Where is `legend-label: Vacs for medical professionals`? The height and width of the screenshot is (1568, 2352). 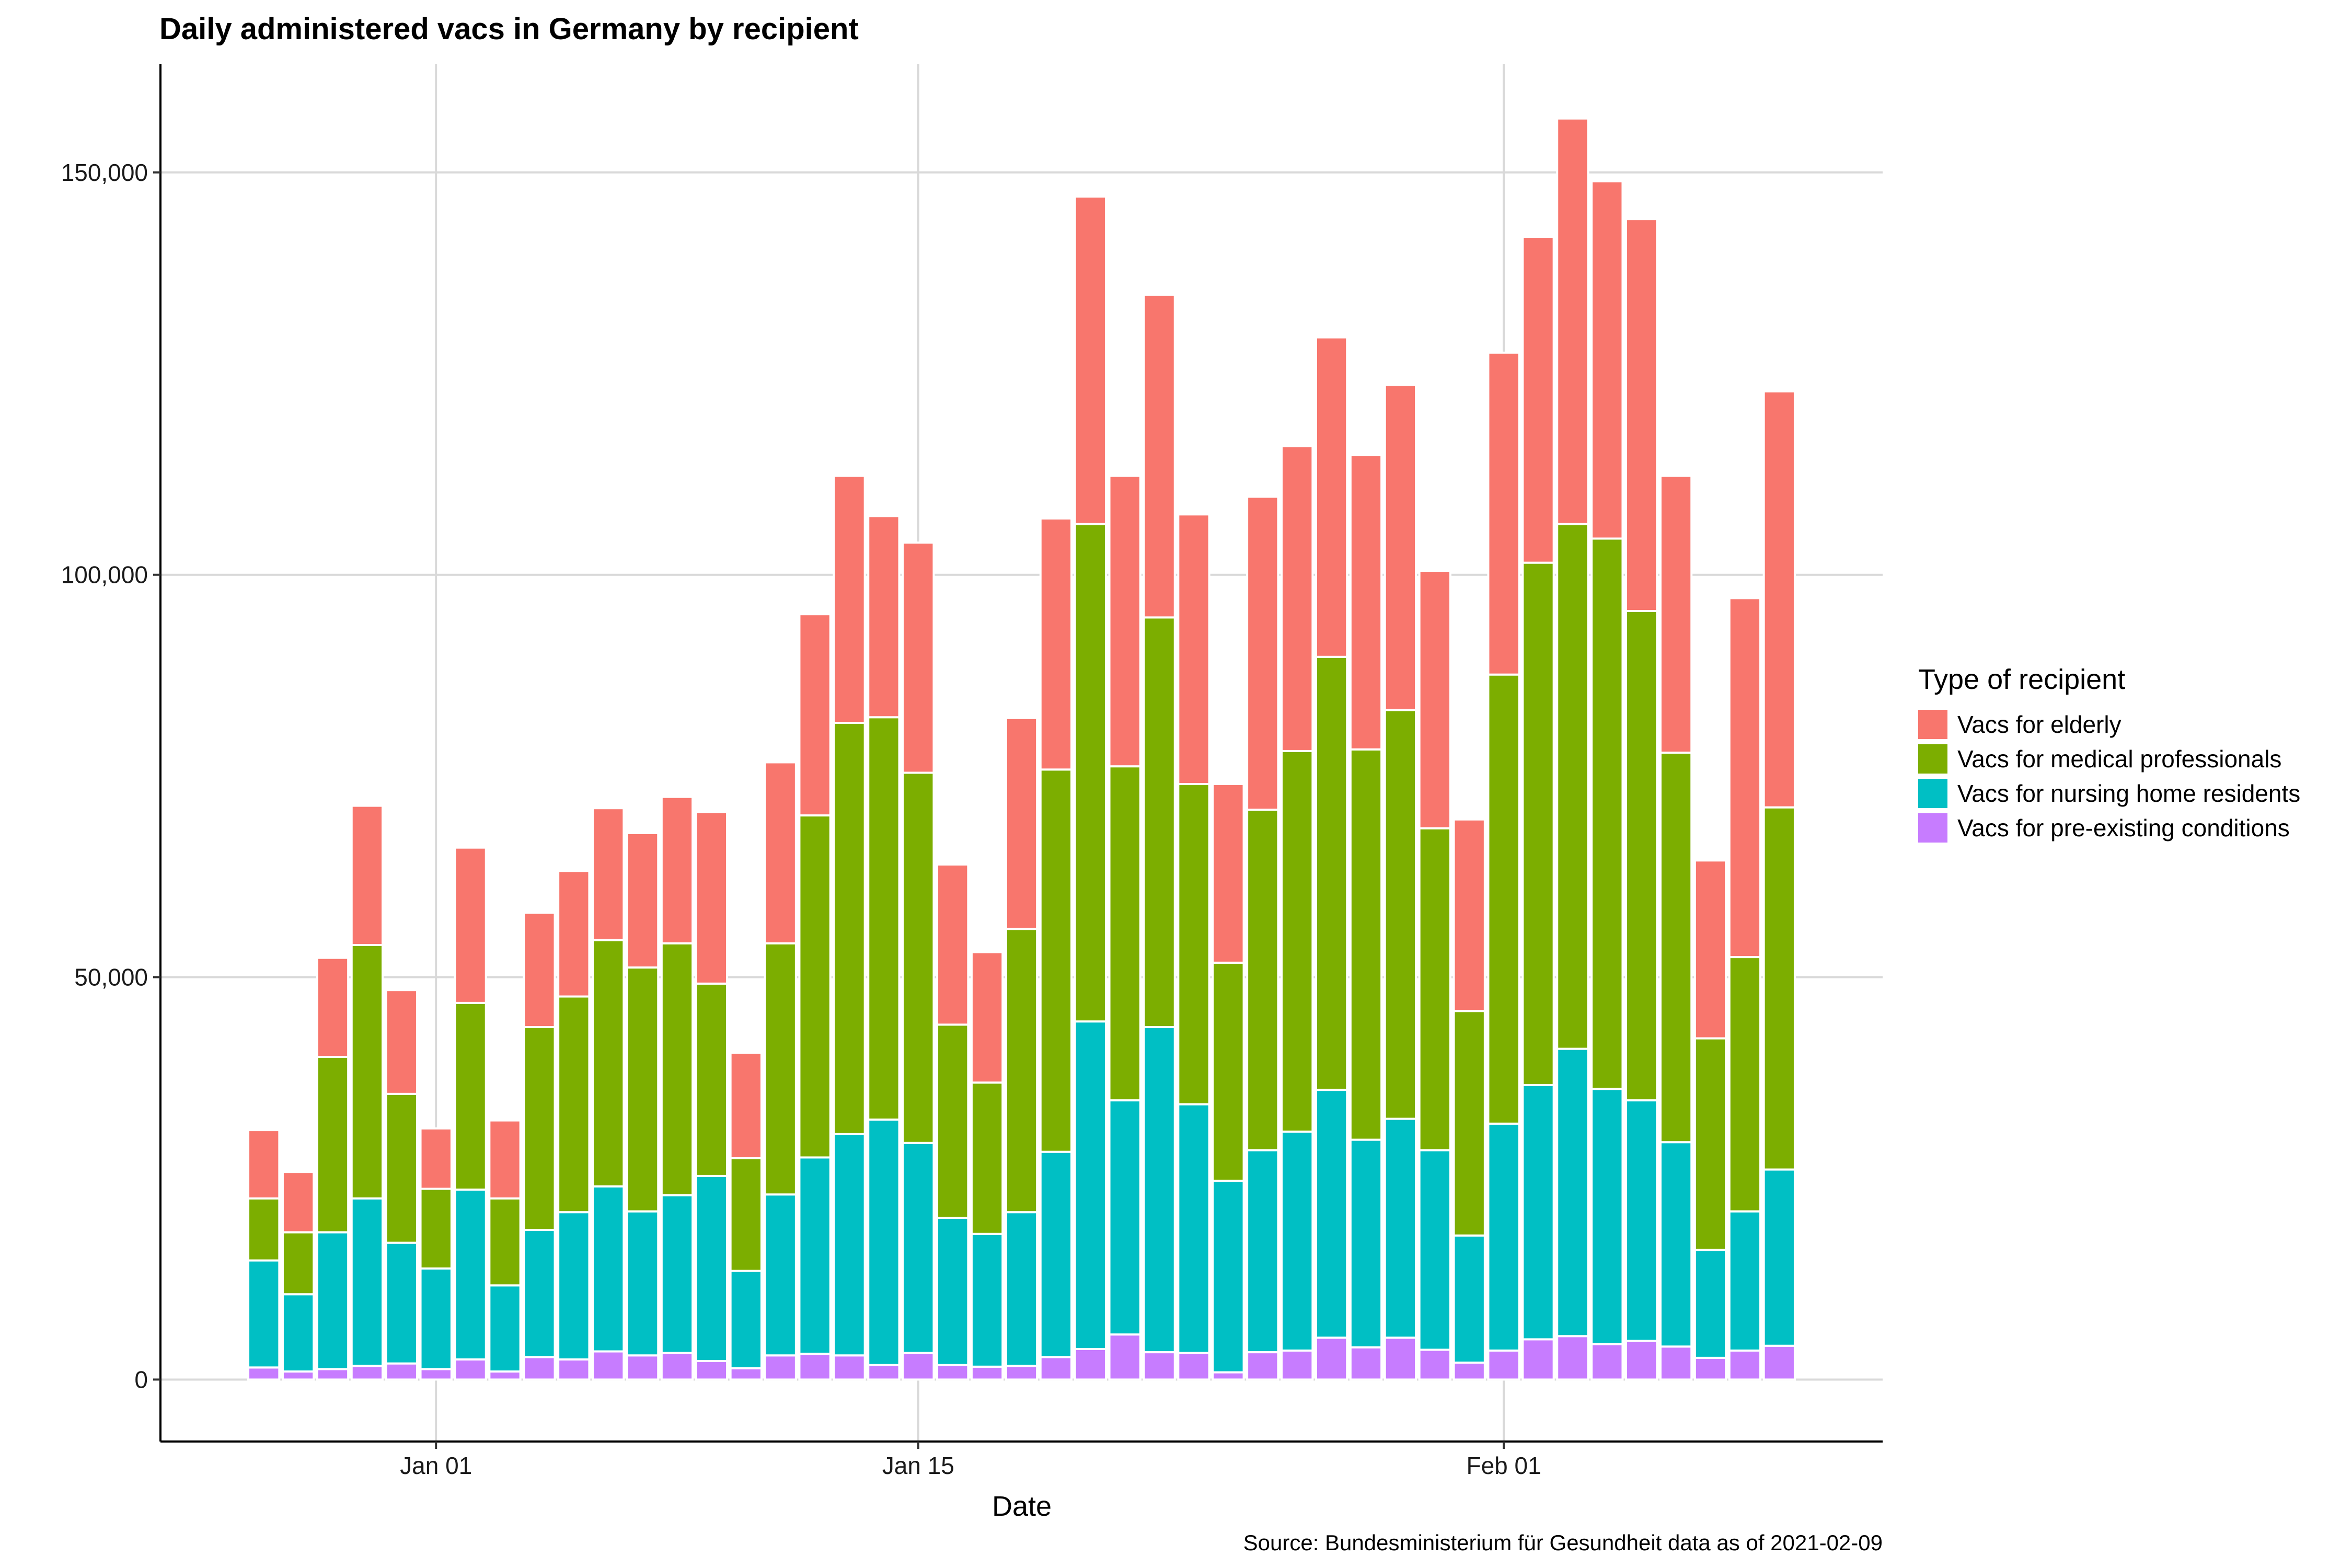
legend-label: Vacs for medical professionals is located at coordinates (2119, 759).